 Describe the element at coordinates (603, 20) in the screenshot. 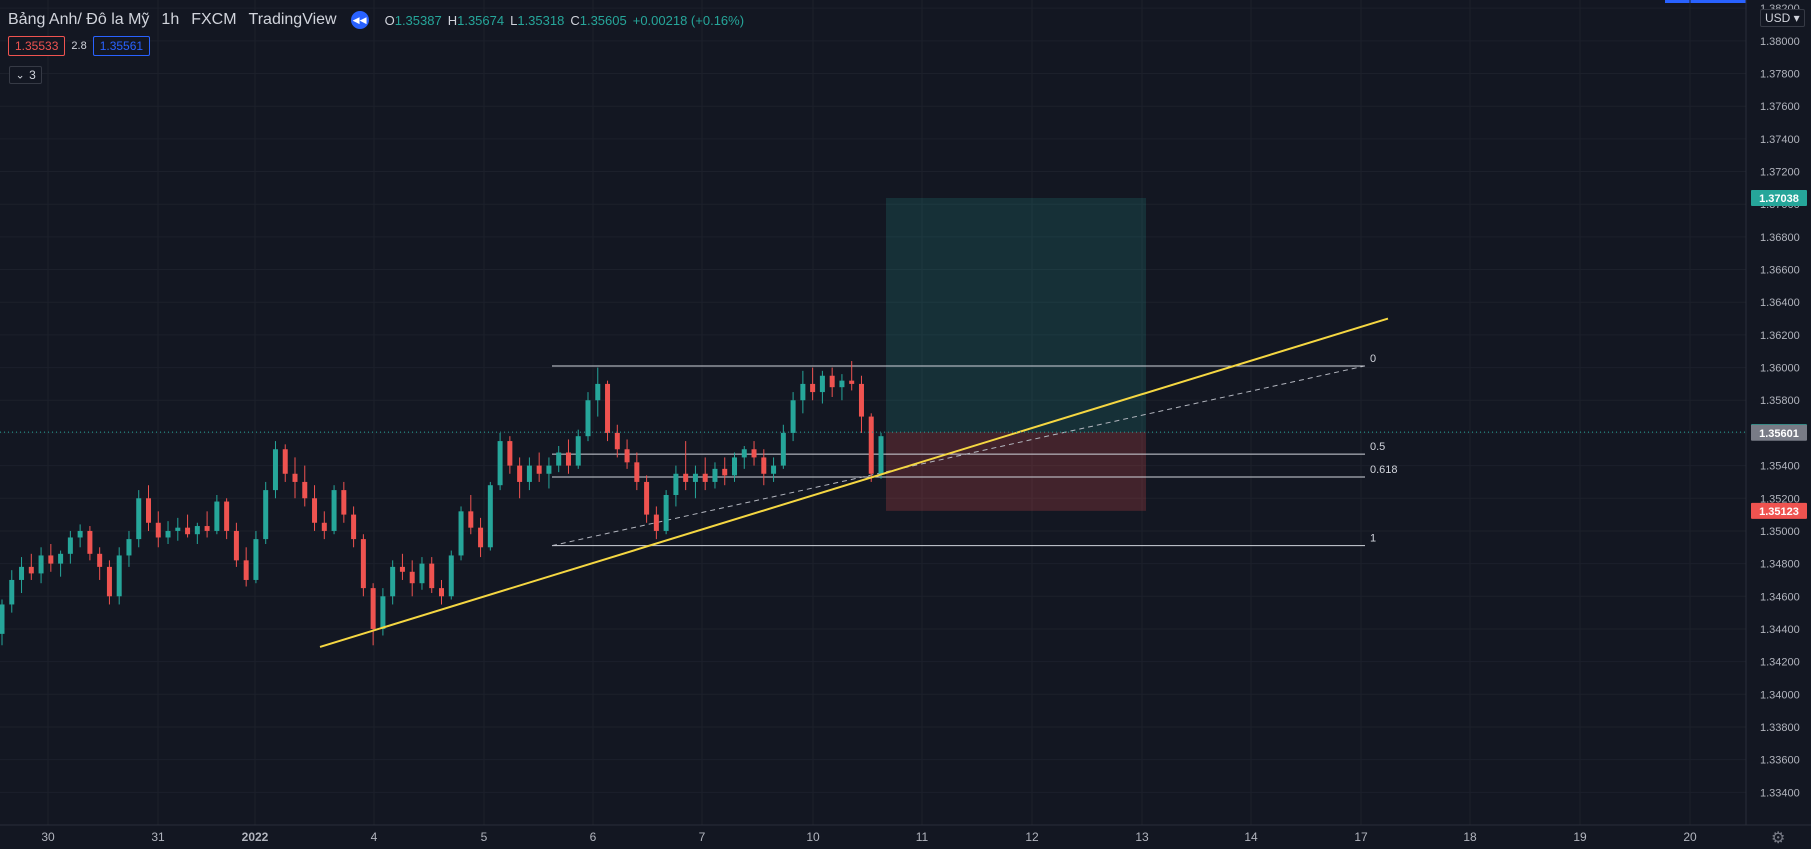

I see `close-value: 1.35605` at that location.